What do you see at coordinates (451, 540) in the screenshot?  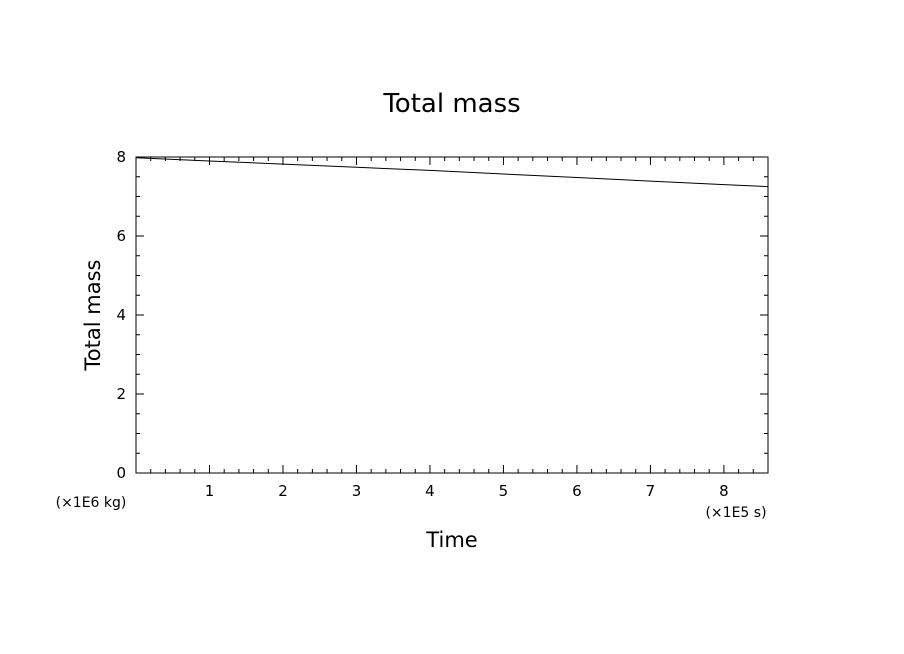 I see `x-axis-label: Time` at bounding box center [451, 540].